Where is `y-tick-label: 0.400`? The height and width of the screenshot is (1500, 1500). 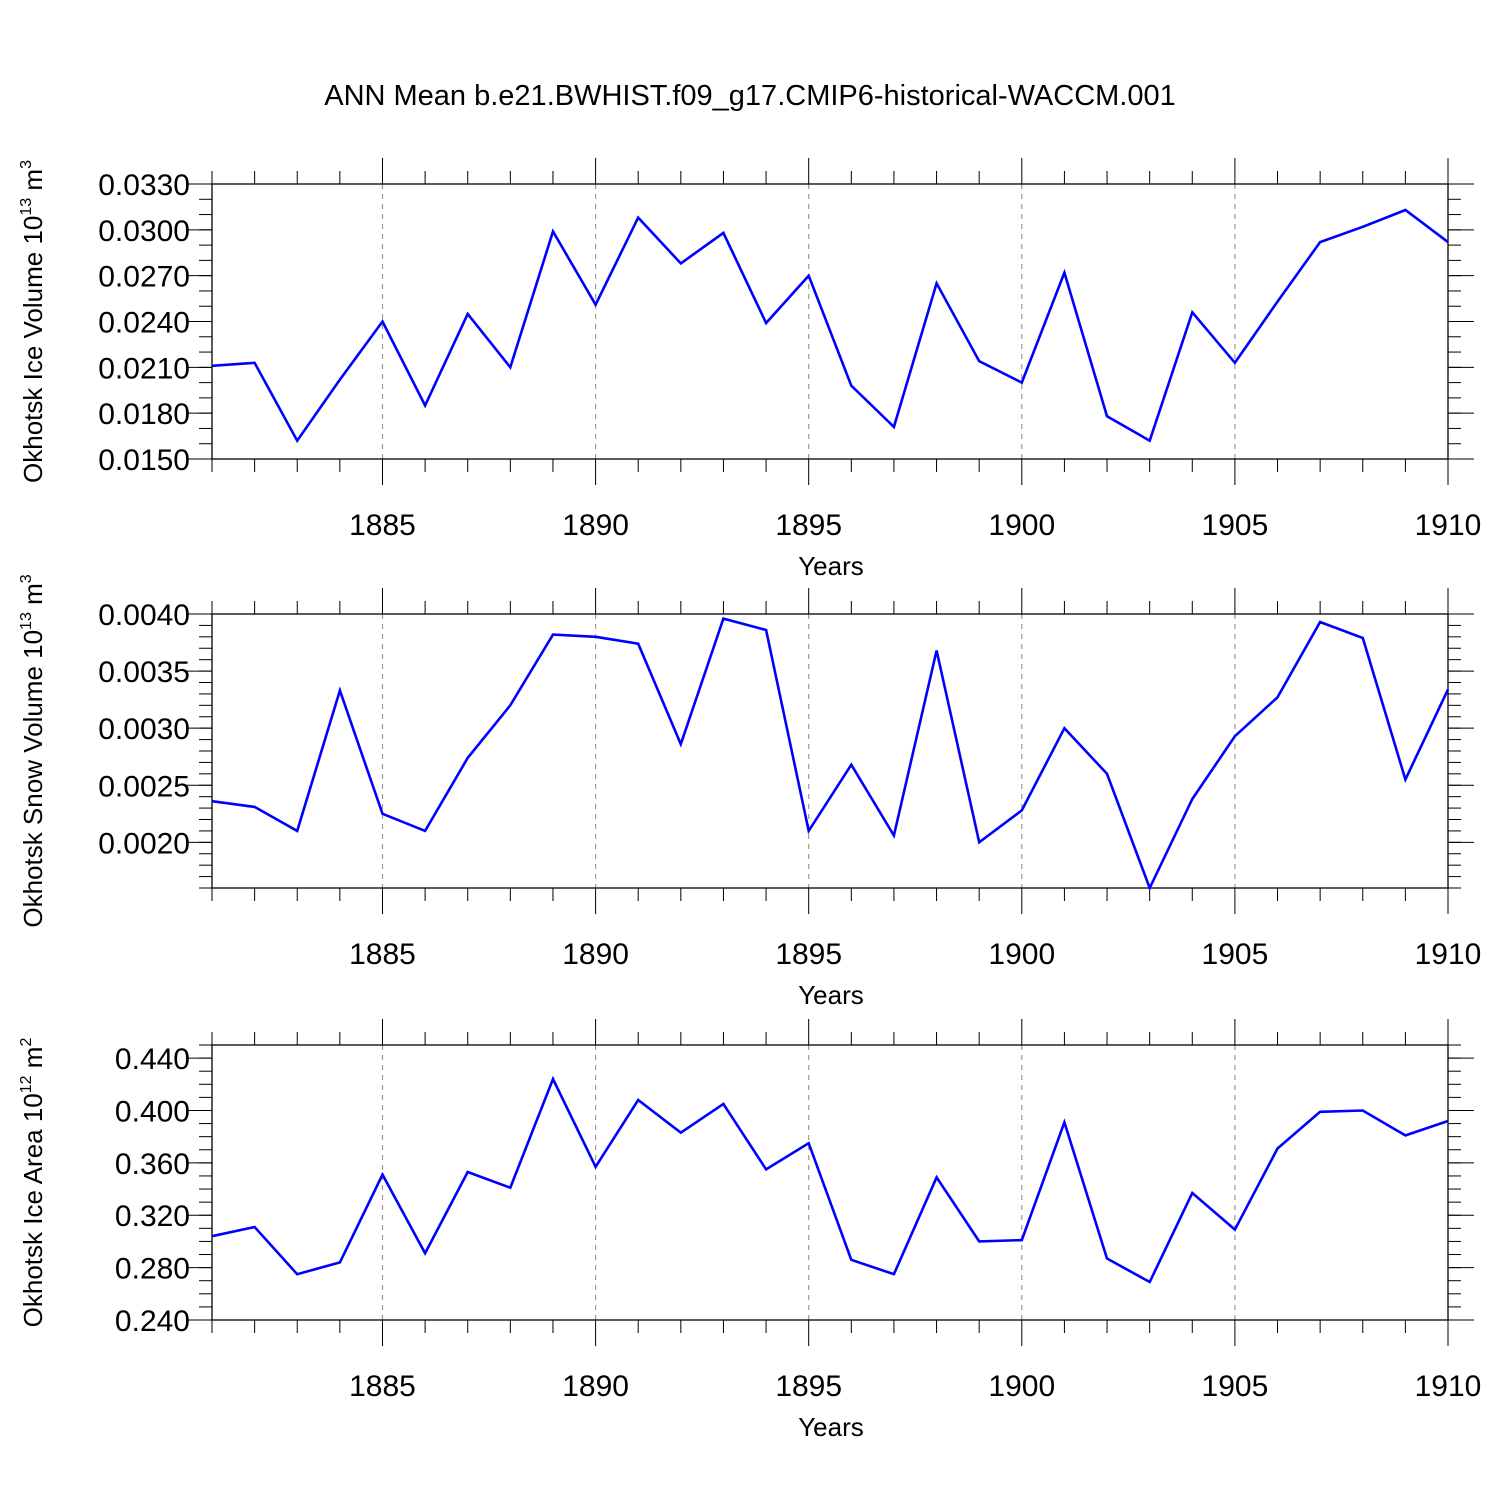 y-tick-label: 0.400 is located at coordinates (152, 1111).